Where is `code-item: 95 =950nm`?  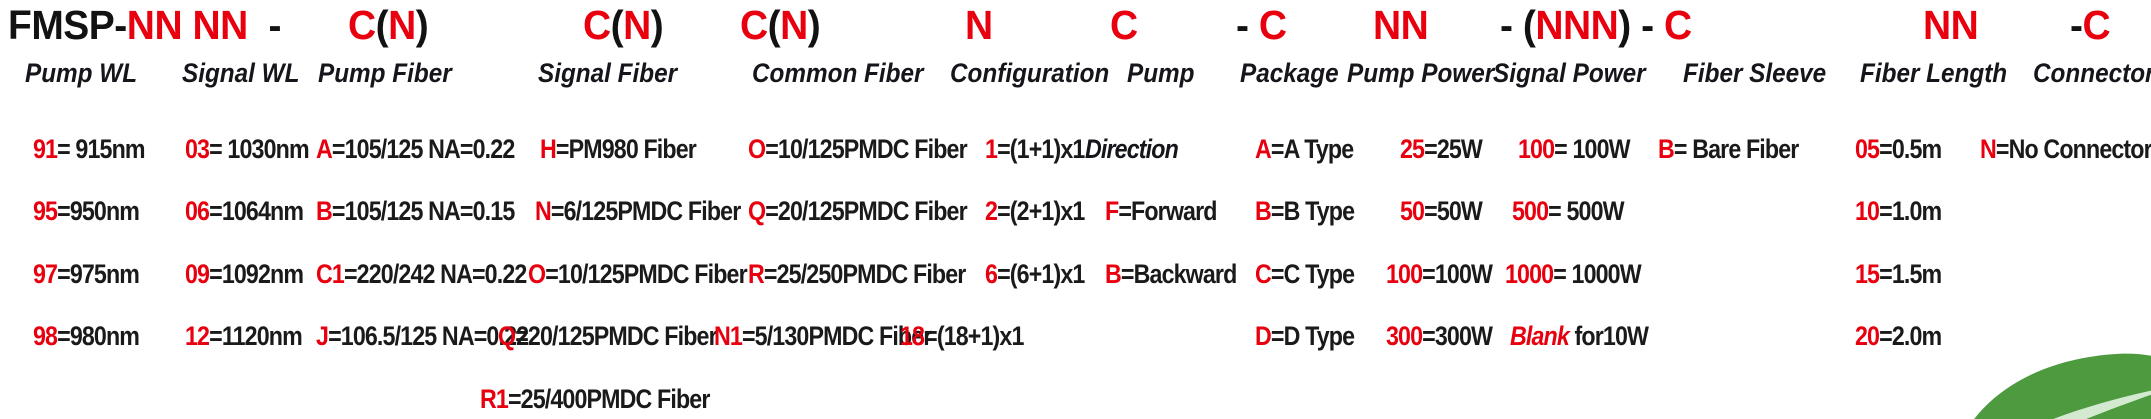 code-item: 95 =950nm is located at coordinates (89, 212).